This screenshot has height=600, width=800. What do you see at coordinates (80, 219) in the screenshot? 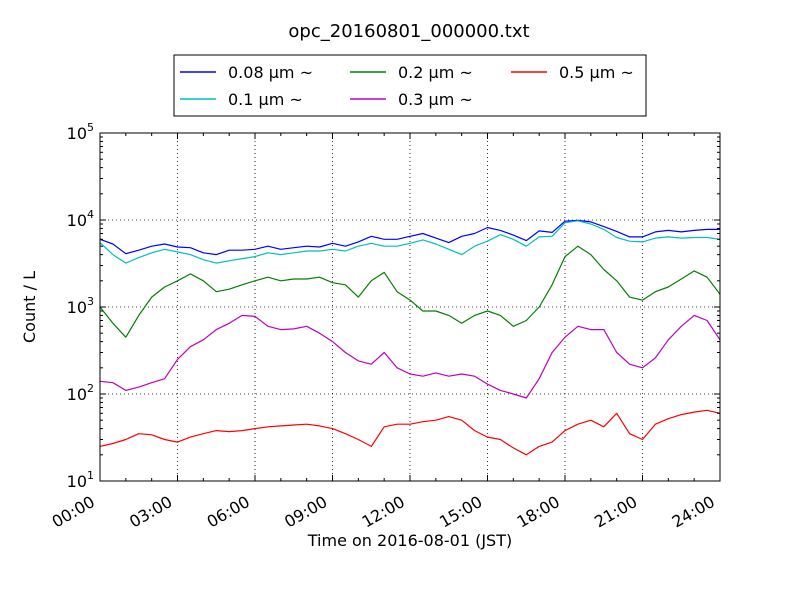
I see `y-tick-label: 10⁴` at bounding box center [80, 219].